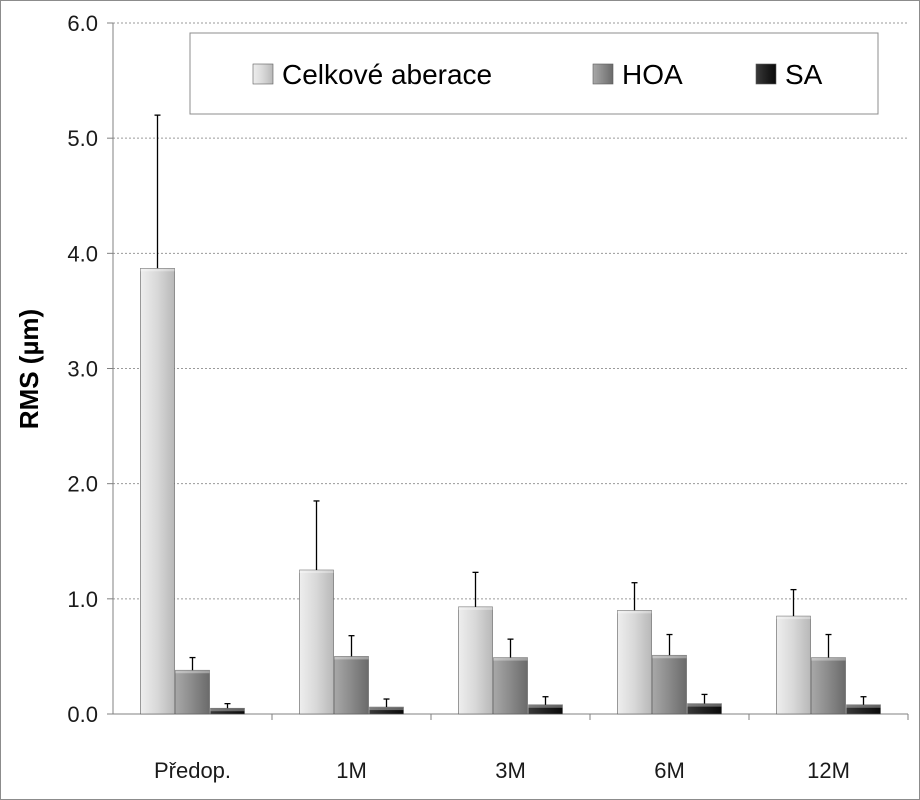  What do you see at coordinates (804, 74) in the screenshot?
I see `legend-label: SA` at bounding box center [804, 74].